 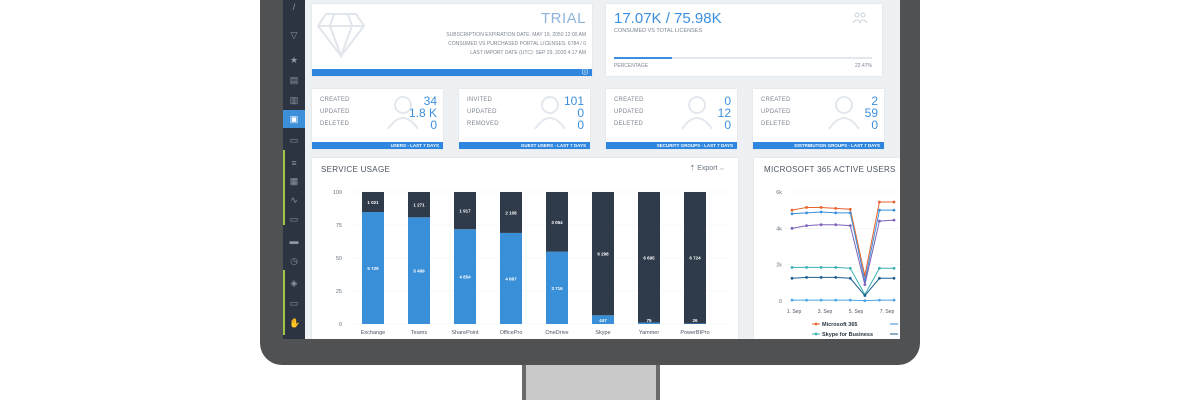 What do you see at coordinates (294, 100) in the screenshot?
I see `document-icon: ▥` at bounding box center [294, 100].